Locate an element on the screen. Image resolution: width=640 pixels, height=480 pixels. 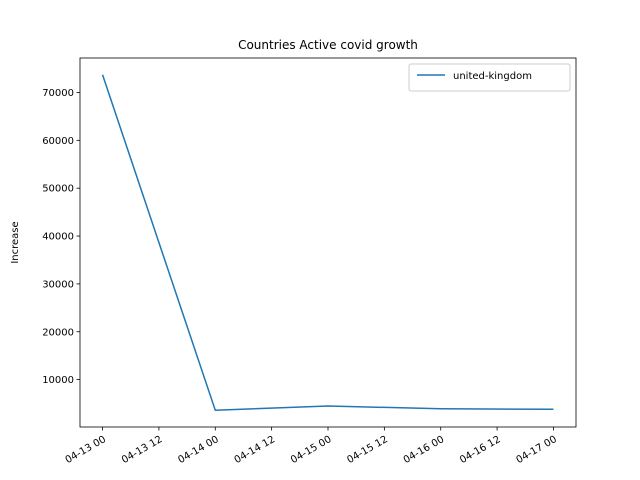
y-tick-label: 20000 is located at coordinates (58, 332).